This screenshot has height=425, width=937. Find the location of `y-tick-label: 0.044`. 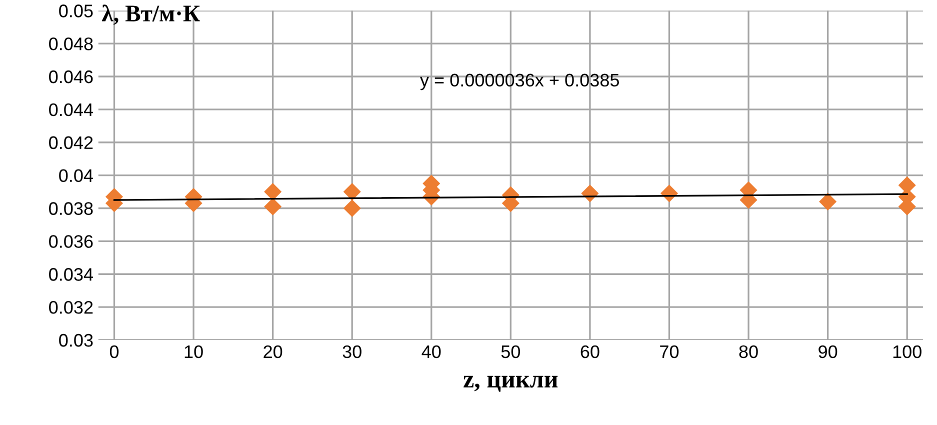

y-tick-label: 0.044 is located at coordinates (71, 109).